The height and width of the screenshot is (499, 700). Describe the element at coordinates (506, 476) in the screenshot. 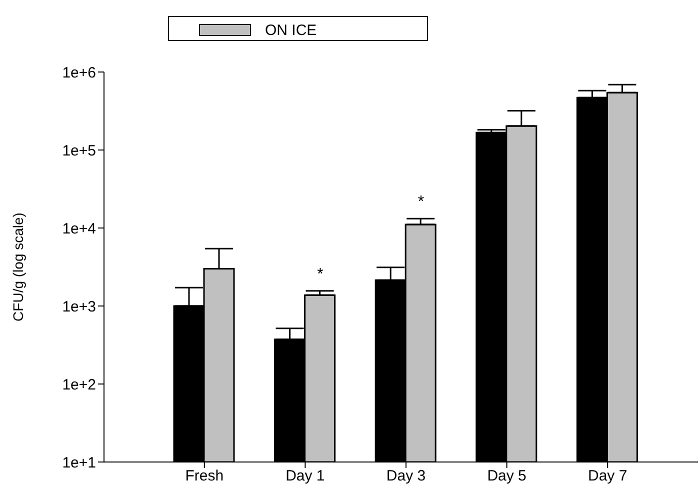

I see `x-tick-label: Day 5` at that location.